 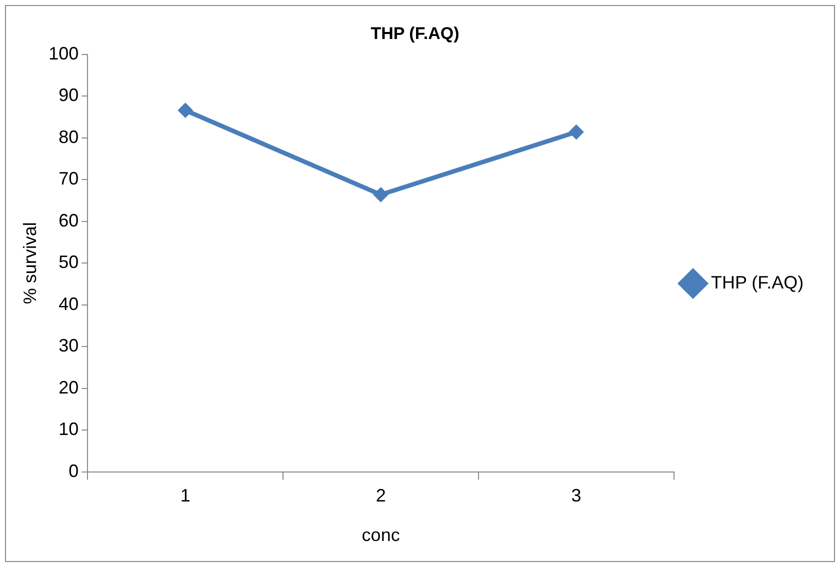 I want to click on chart-title: THP (F.AQ), so click(x=415, y=33).